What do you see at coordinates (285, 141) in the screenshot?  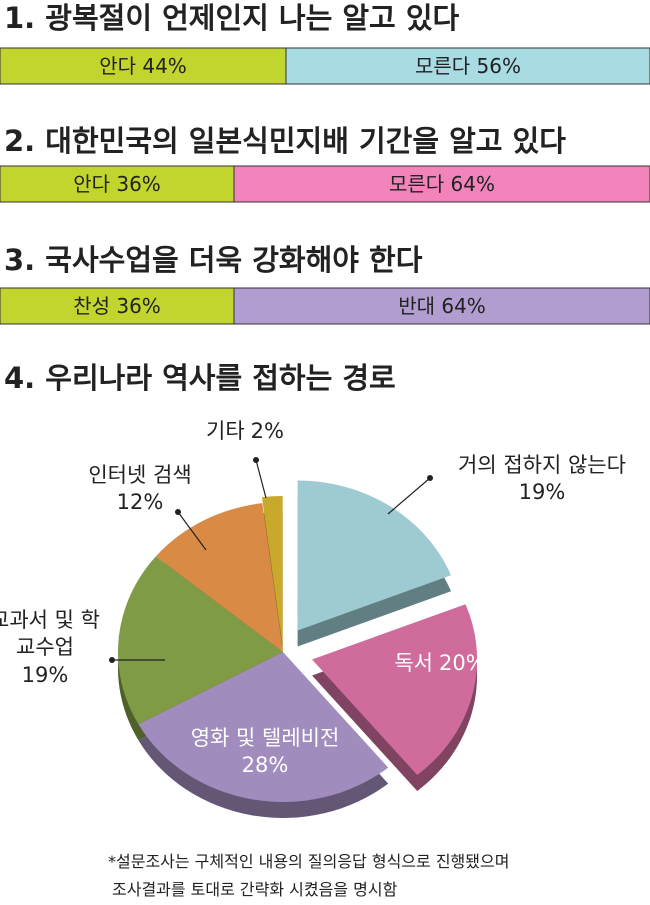 I see `chart-title: 2. 대한민국의 일본식민지배 기간을 알고 있다` at bounding box center [285, 141].